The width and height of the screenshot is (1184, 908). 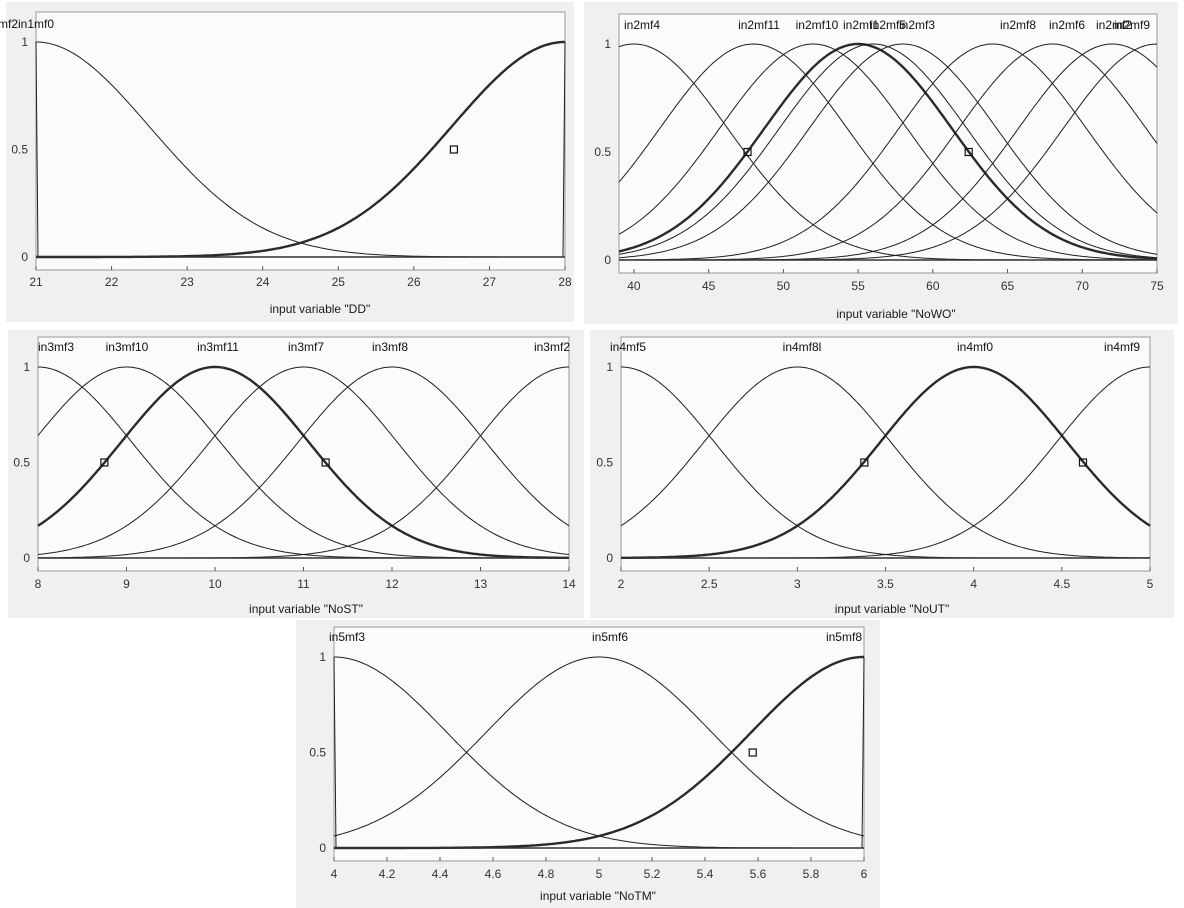 I want to click on mf-label: in5mf3, so click(x=347, y=637).